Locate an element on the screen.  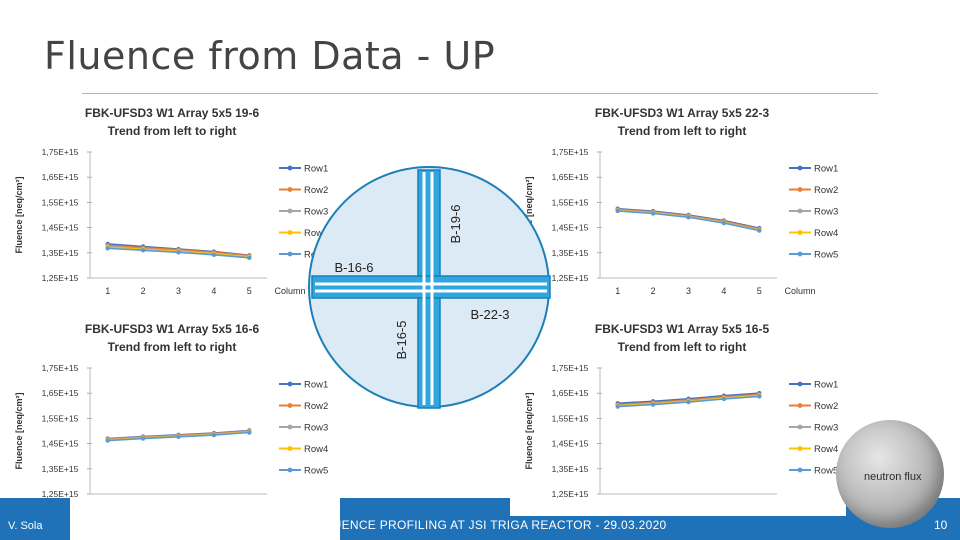
legend-label: Row4 is located at coordinates (316, 449).